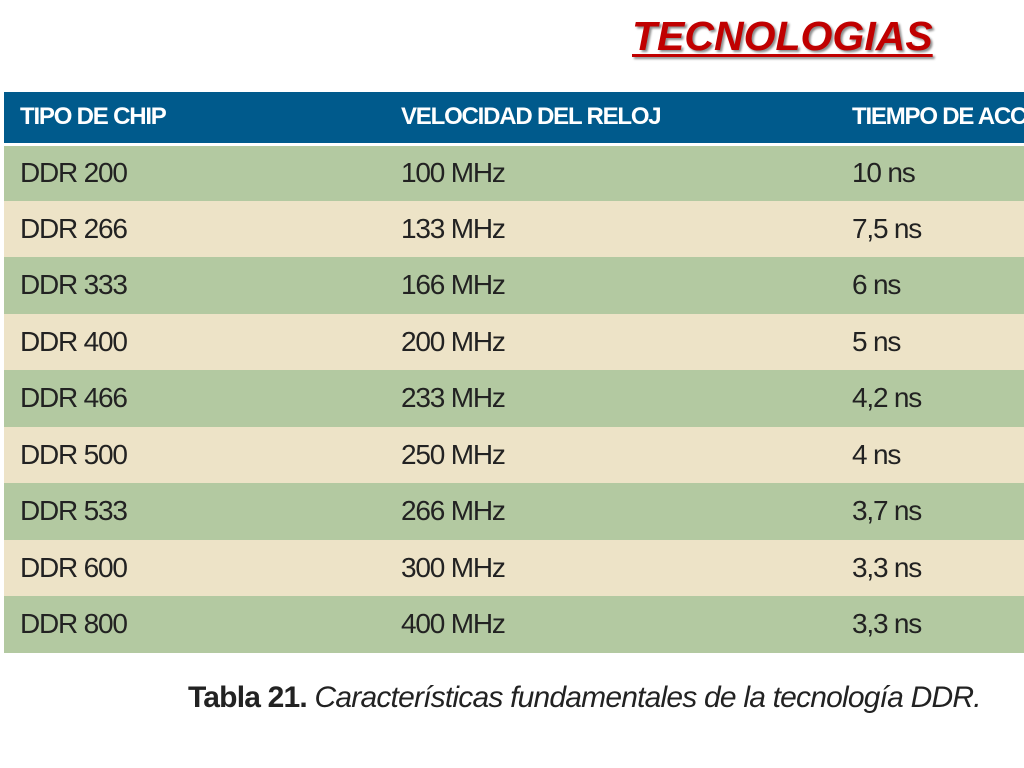  I want to click on cell-chip: DDR 400, so click(74, 341).